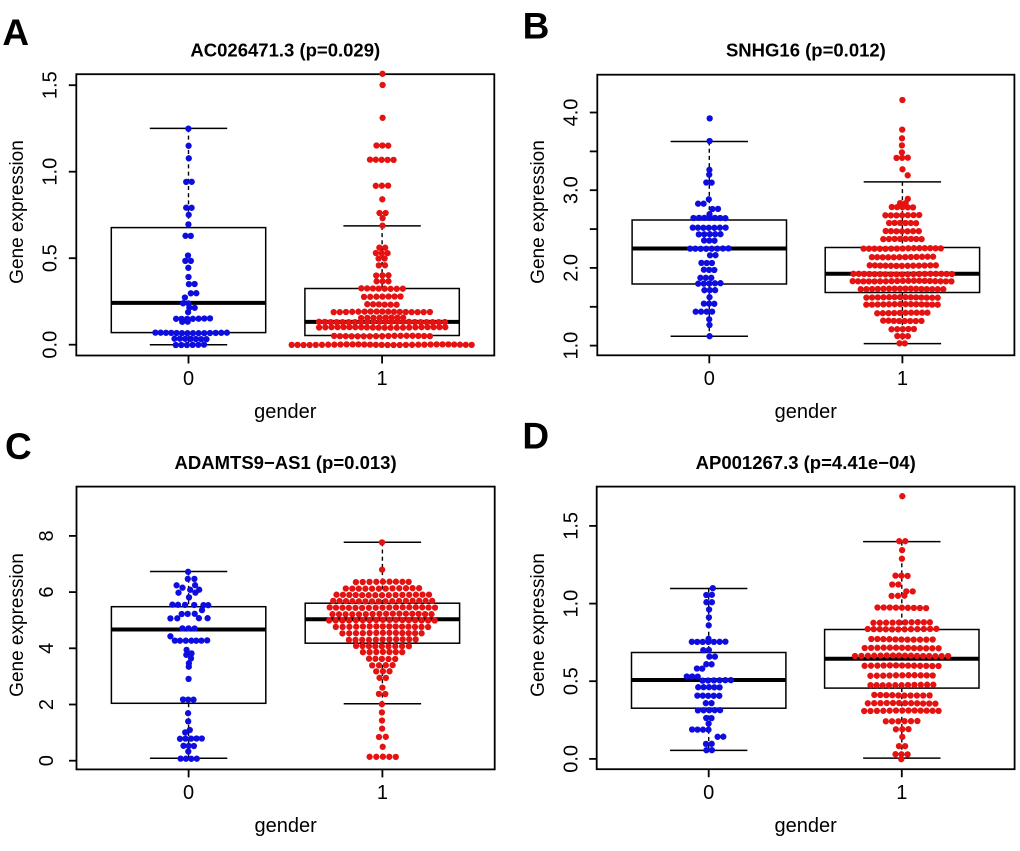 This screenshot has height=851, width=1020. I want to click on svg-text: AC026471.3 (p=0.029), so click(285, 50).